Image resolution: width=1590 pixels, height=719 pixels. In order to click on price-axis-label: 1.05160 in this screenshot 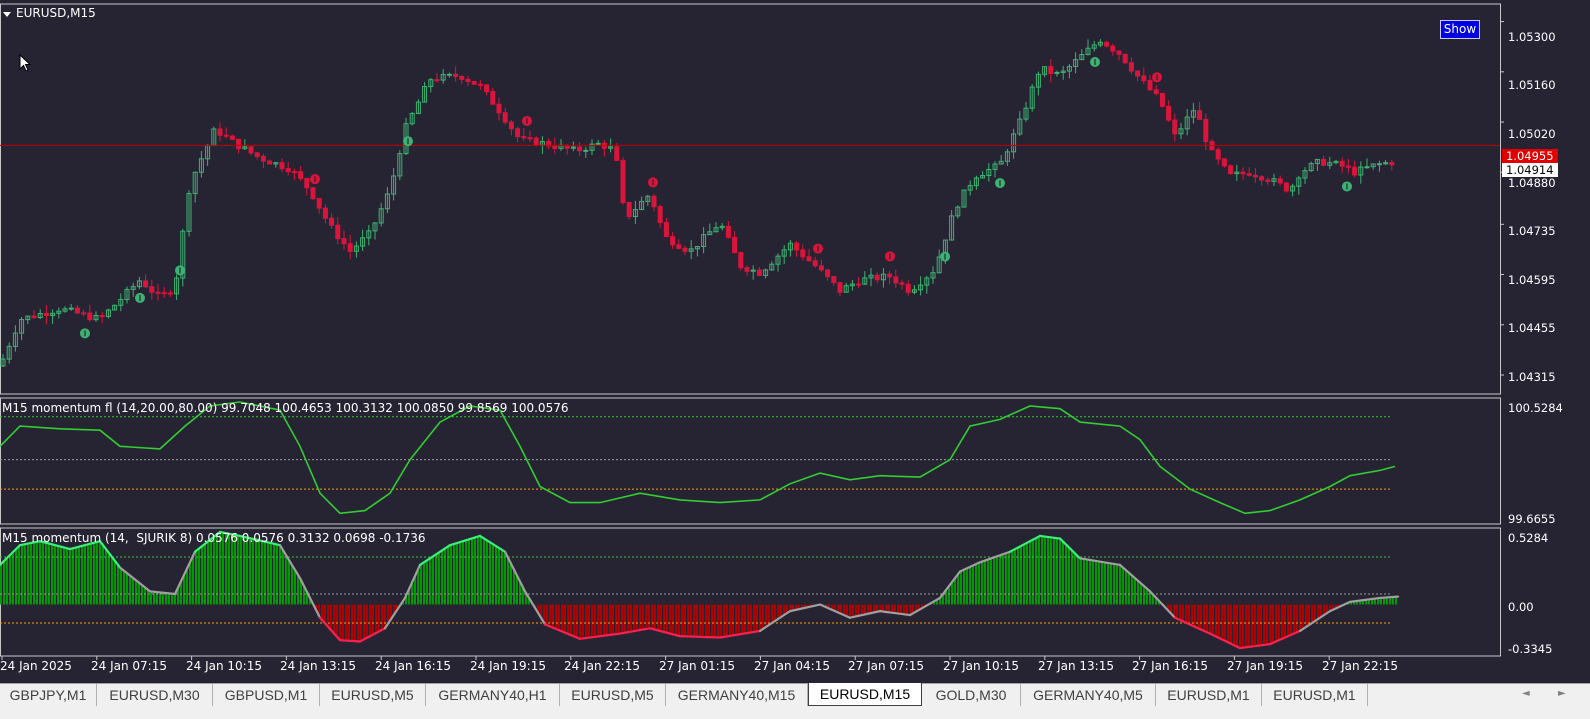, I will do `click(1532, 85)`.